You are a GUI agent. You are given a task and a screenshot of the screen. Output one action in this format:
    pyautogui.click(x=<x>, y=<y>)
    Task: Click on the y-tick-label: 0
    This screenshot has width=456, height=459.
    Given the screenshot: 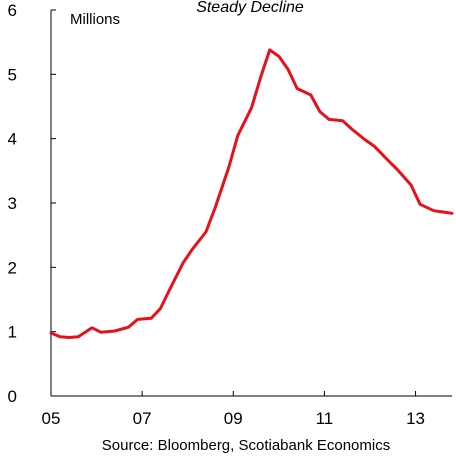 What is the action you would take?
    pyautogui.click(x=12, y=396)
    